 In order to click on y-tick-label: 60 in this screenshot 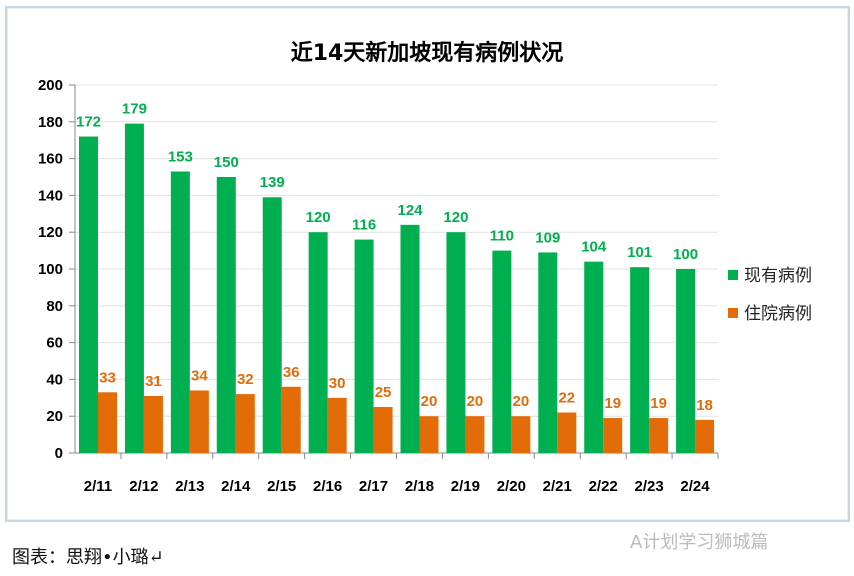, I will do `click(54, 343)`.